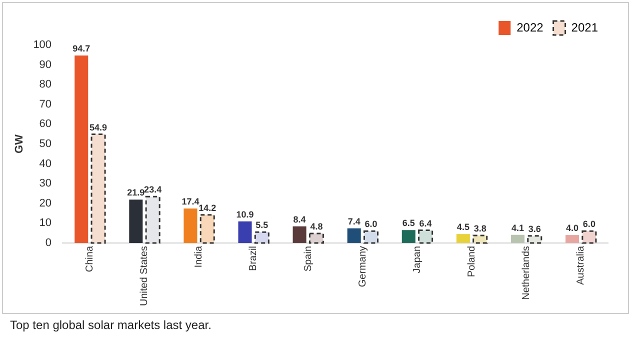 This screenshot has width=631, height=341. Describe the element at coordinates (417, 260) in the screenshot. I see `x-tick-label: Japan` at that location.